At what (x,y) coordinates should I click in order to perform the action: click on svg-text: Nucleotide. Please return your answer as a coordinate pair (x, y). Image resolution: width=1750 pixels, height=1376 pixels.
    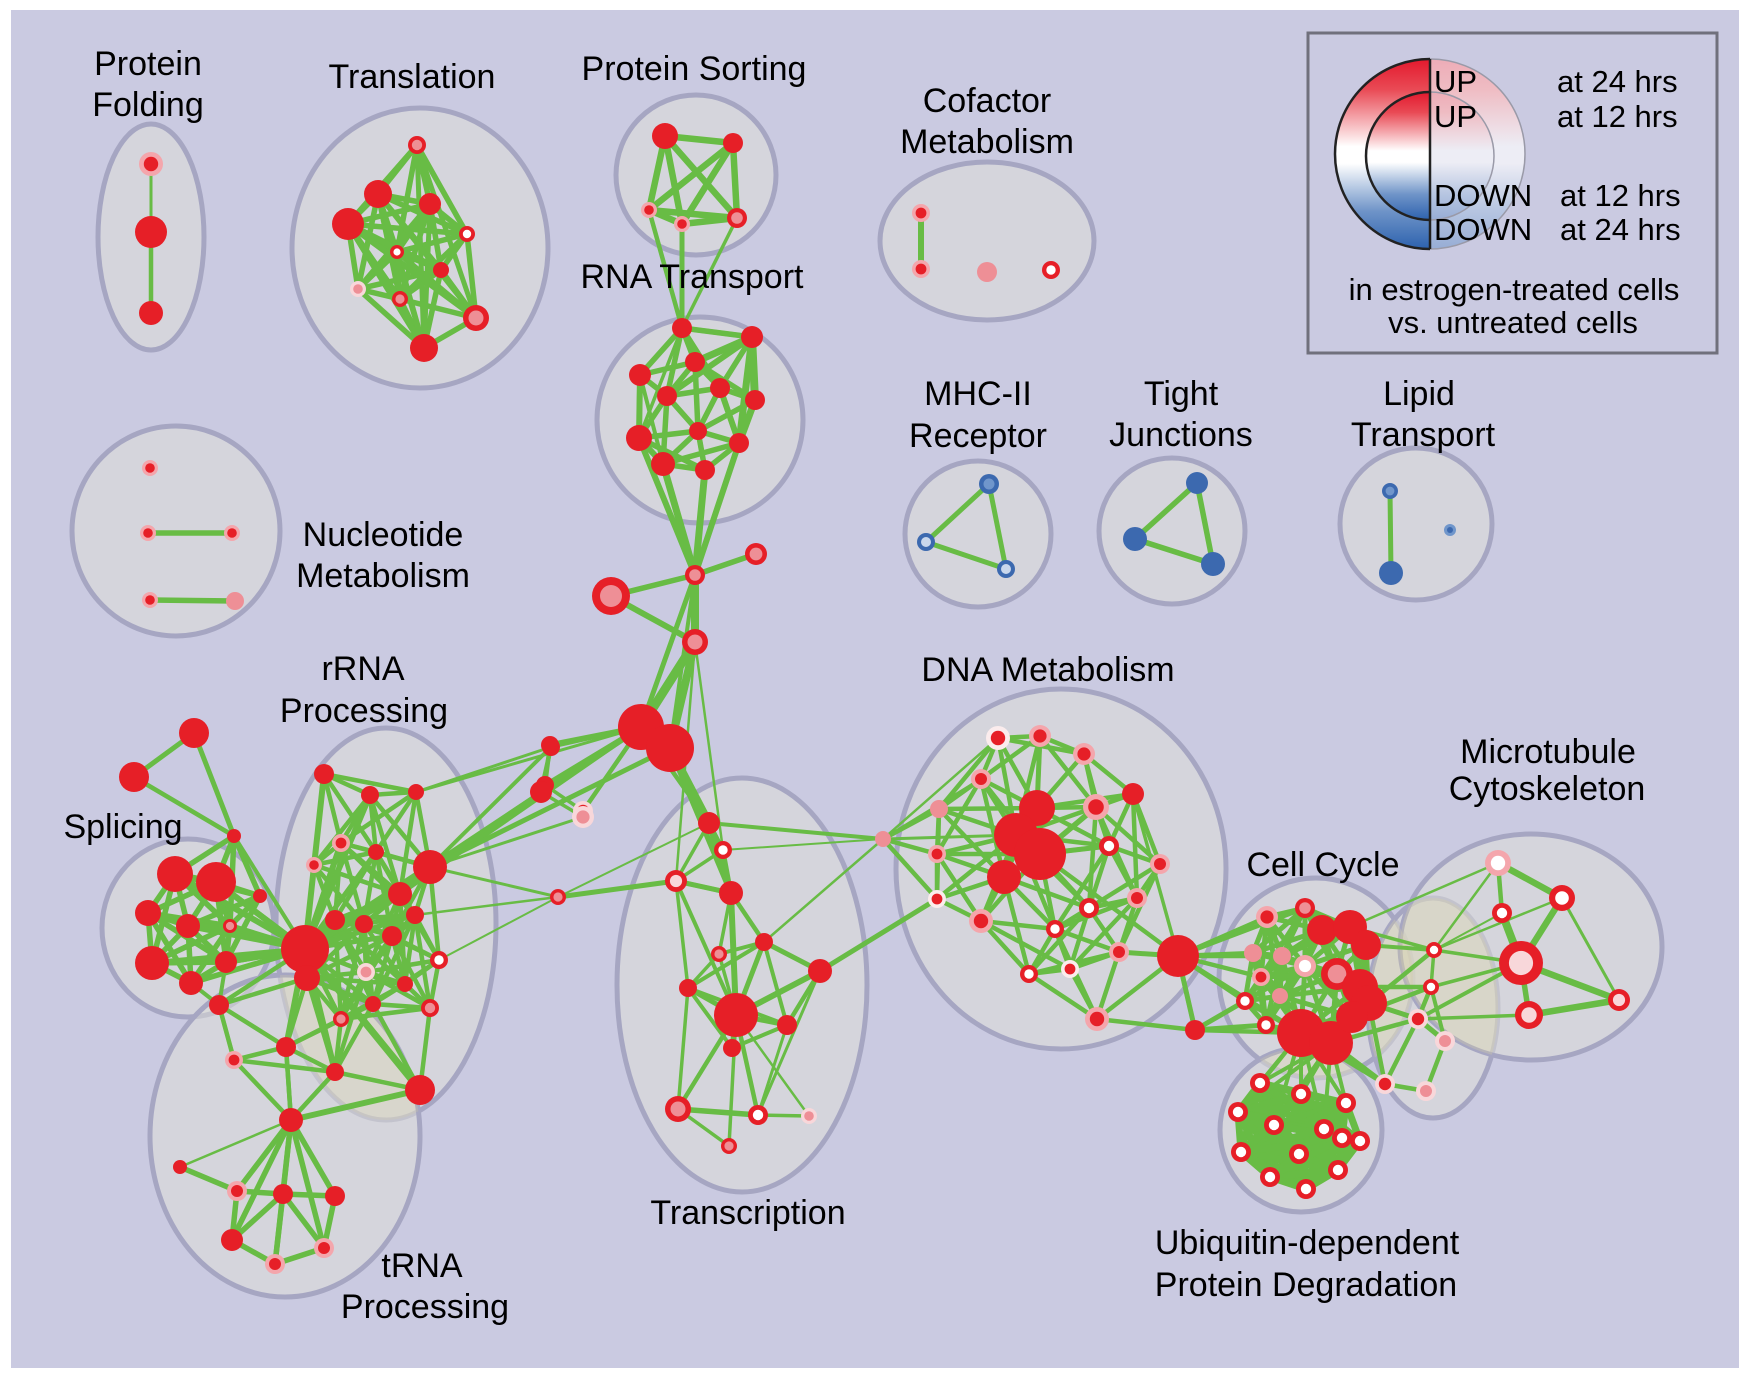
    Looking at the image, I should click on (383, 535).